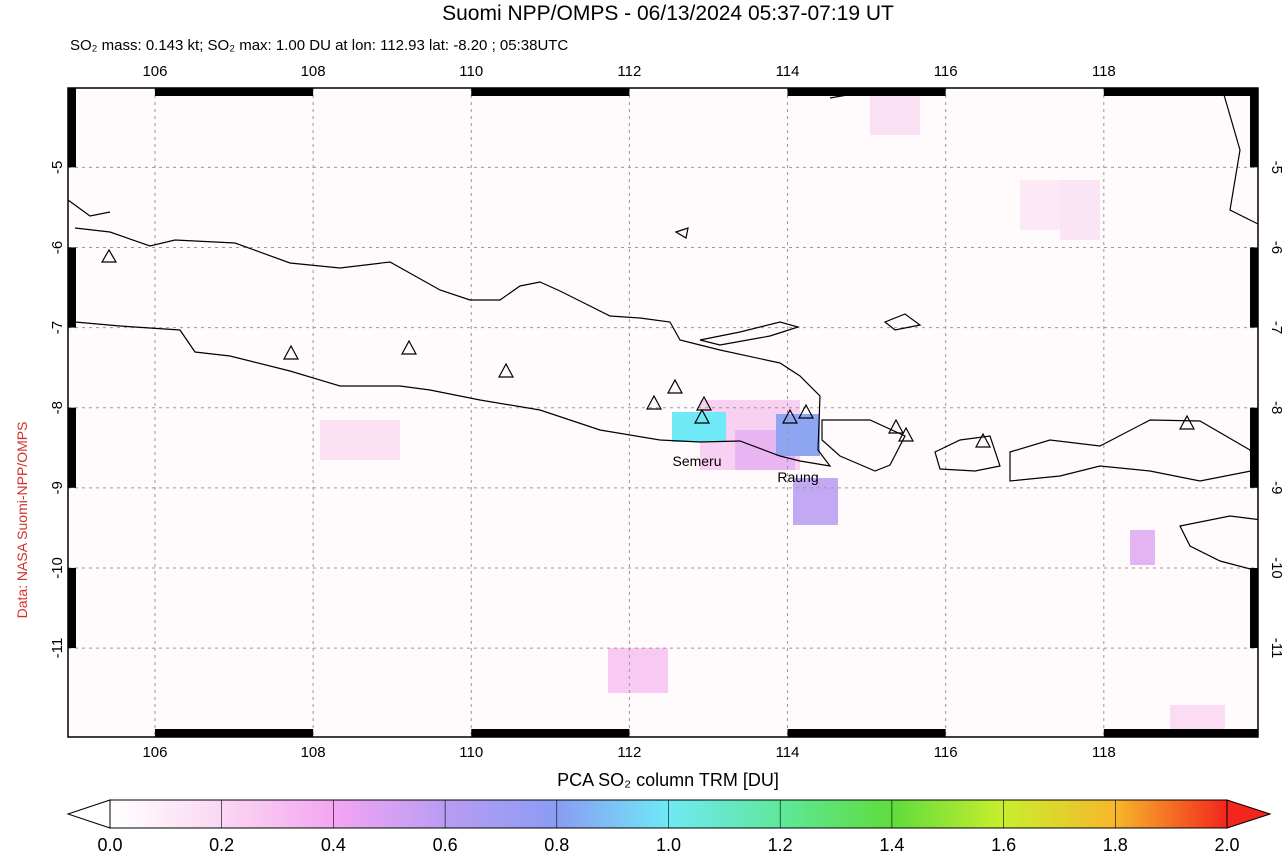 The image size is (1288, 860). Describe the element at coordinates (1115, 845) in the screenshot. I see `colorbar-tick-label: 1.8` at that location.